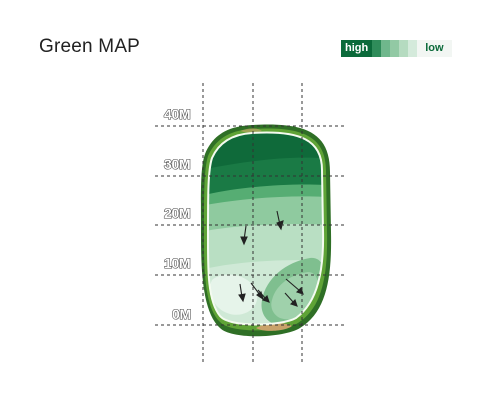  I want to click on fringe-top-patch, so click(251, 130).